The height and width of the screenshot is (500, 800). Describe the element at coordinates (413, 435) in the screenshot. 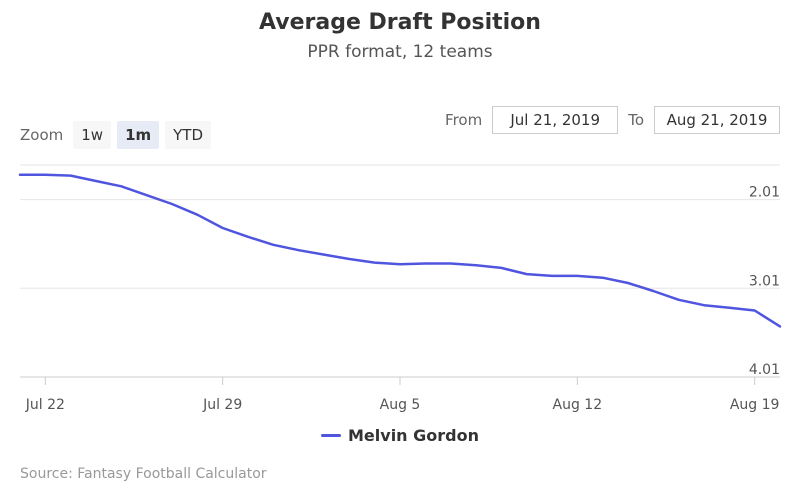

I see `legend-label-melvin-gordon: Melvin Gordon` at that location.